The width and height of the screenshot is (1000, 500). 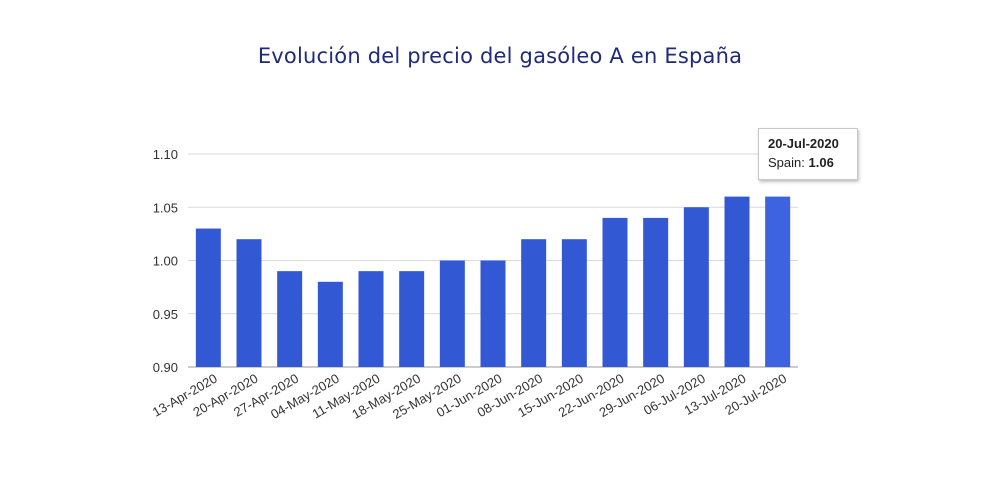 I want to click on y-tick-label: 0.90, so click(x=165, y=367).